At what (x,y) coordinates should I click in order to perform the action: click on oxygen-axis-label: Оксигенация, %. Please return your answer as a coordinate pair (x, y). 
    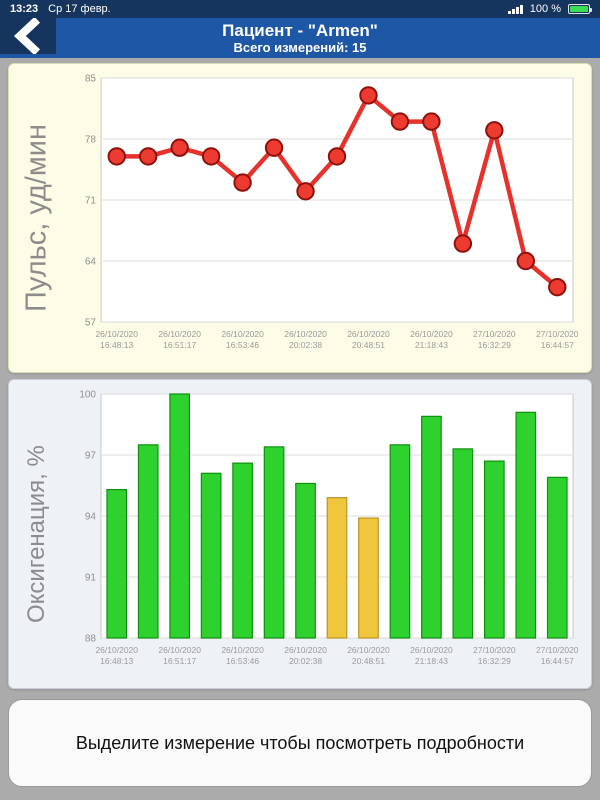
    Looking at the image, I should click on (36, 534).